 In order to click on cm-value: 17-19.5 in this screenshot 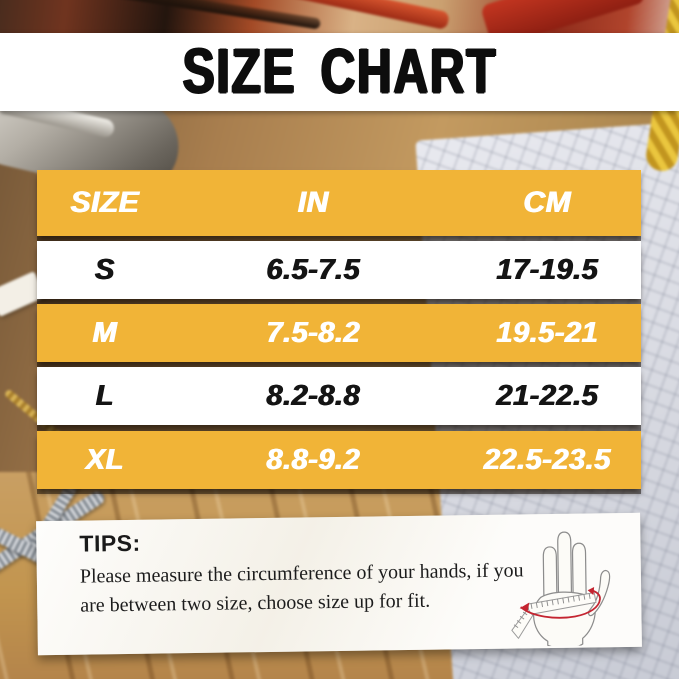, I will do `click(547, 269)`.